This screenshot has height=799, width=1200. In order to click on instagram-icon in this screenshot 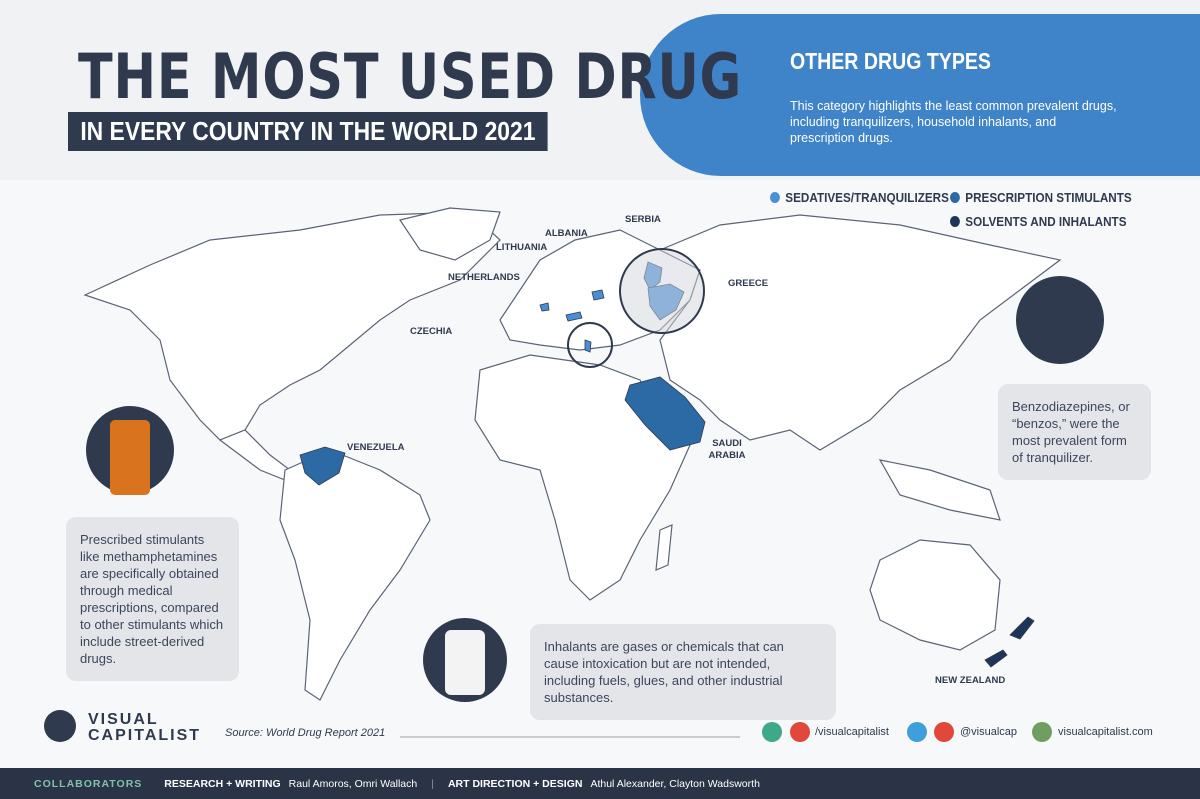, I will do `click(944, 732)`.